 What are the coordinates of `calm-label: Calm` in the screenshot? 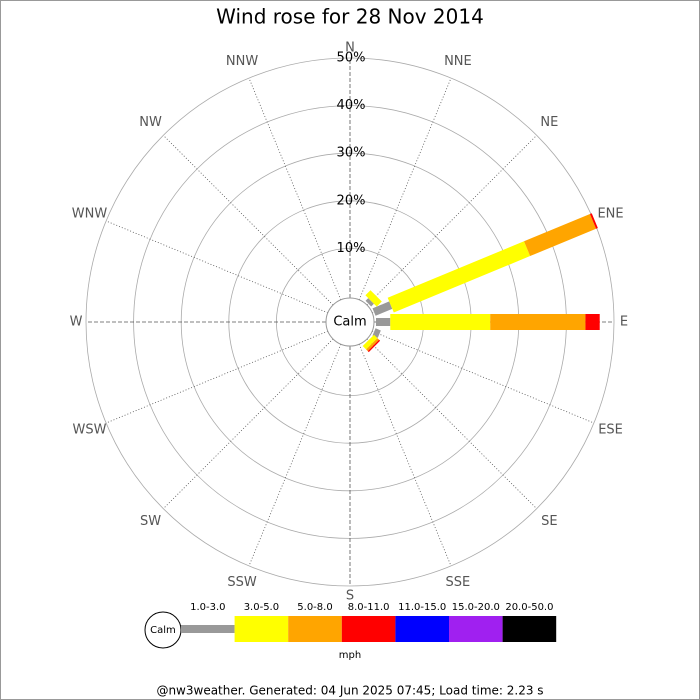 It's located at (349, 322).